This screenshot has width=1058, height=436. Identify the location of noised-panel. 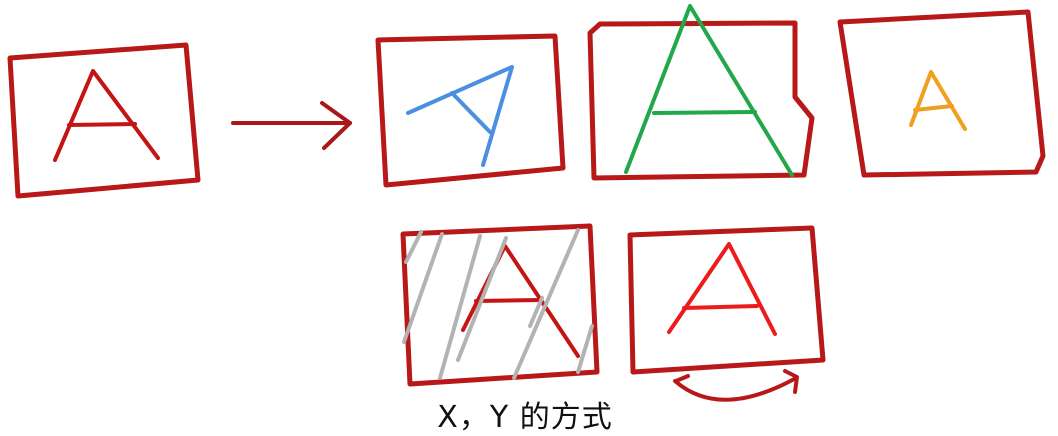
(500, 305).